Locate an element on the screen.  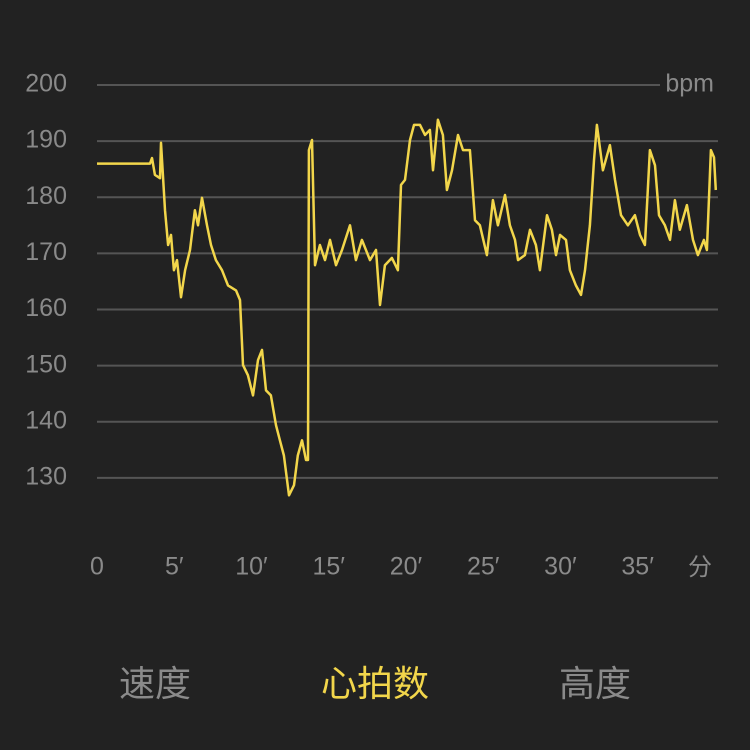
x-tick-label: 35′ is located at coordinates (637, 567).